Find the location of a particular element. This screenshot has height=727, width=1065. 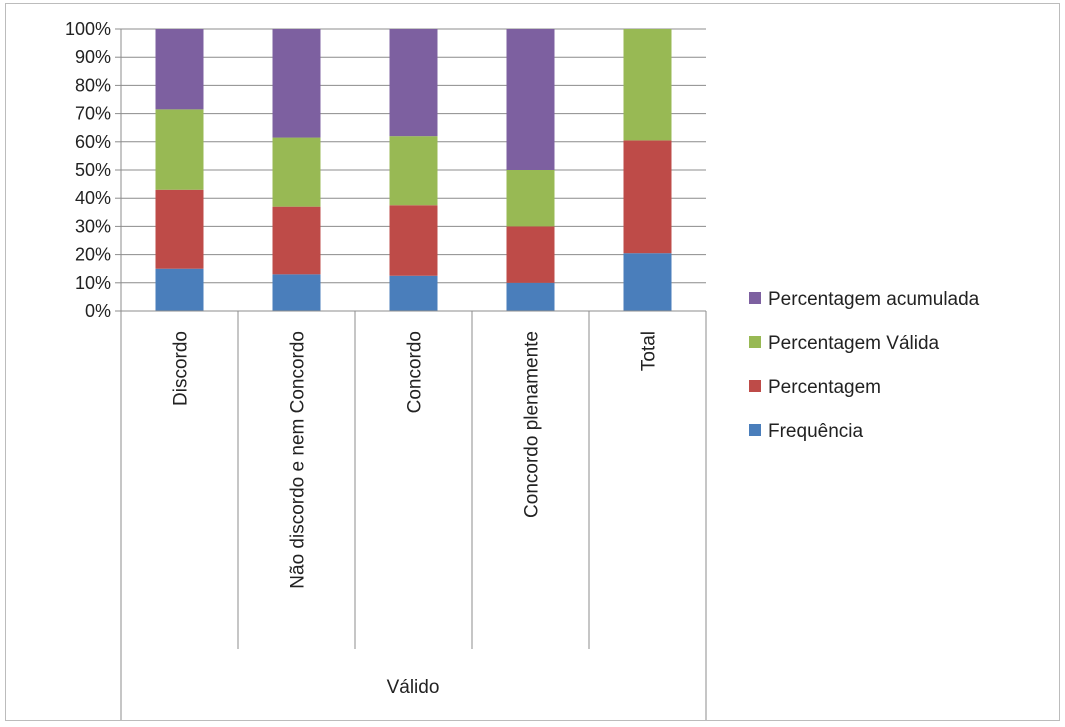

y-tick-label: 80% is located at coordinates (93, 85).